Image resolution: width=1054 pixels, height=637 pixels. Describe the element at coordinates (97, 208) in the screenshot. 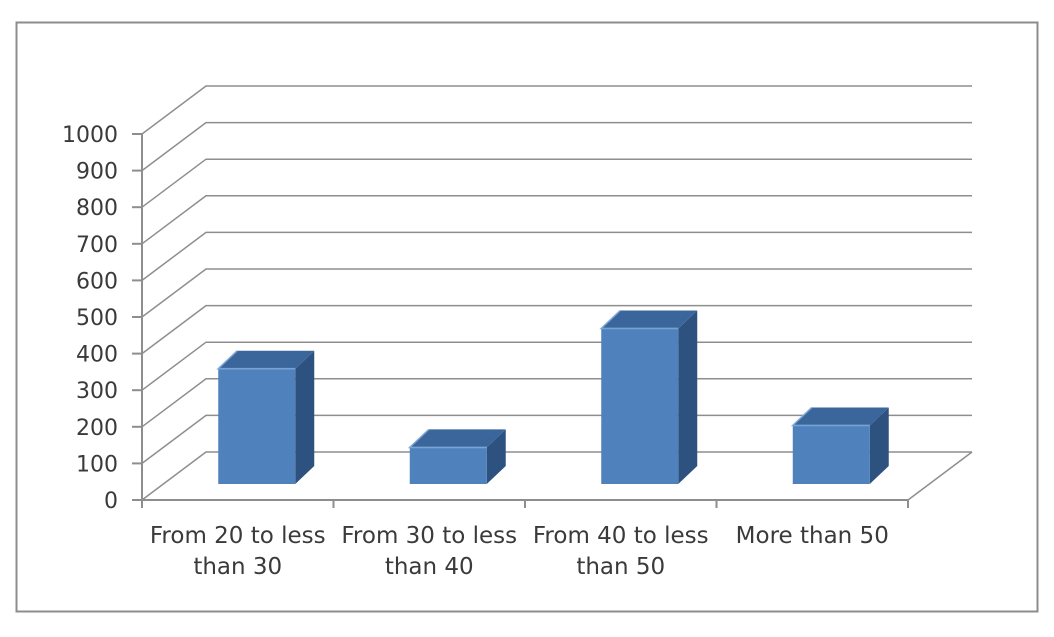

I see `y-tick-label: 800` at that location.